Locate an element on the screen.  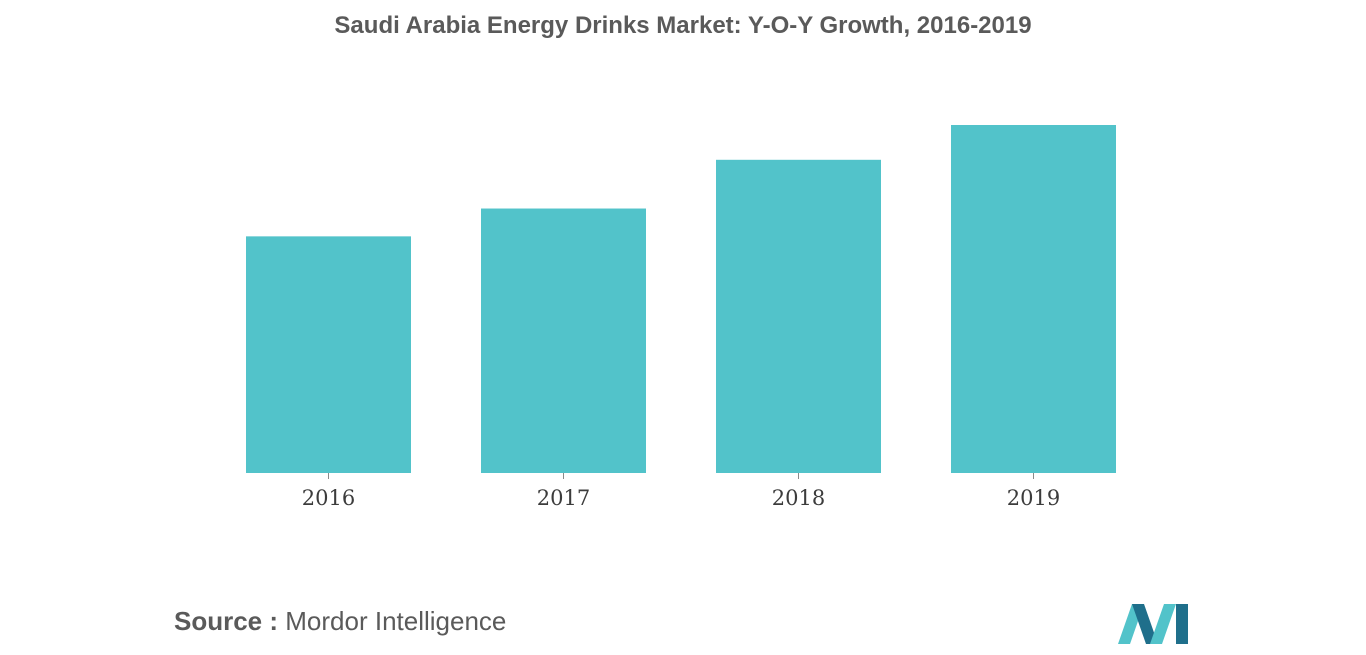
bar-2016 is located at coordinates (328, 354).